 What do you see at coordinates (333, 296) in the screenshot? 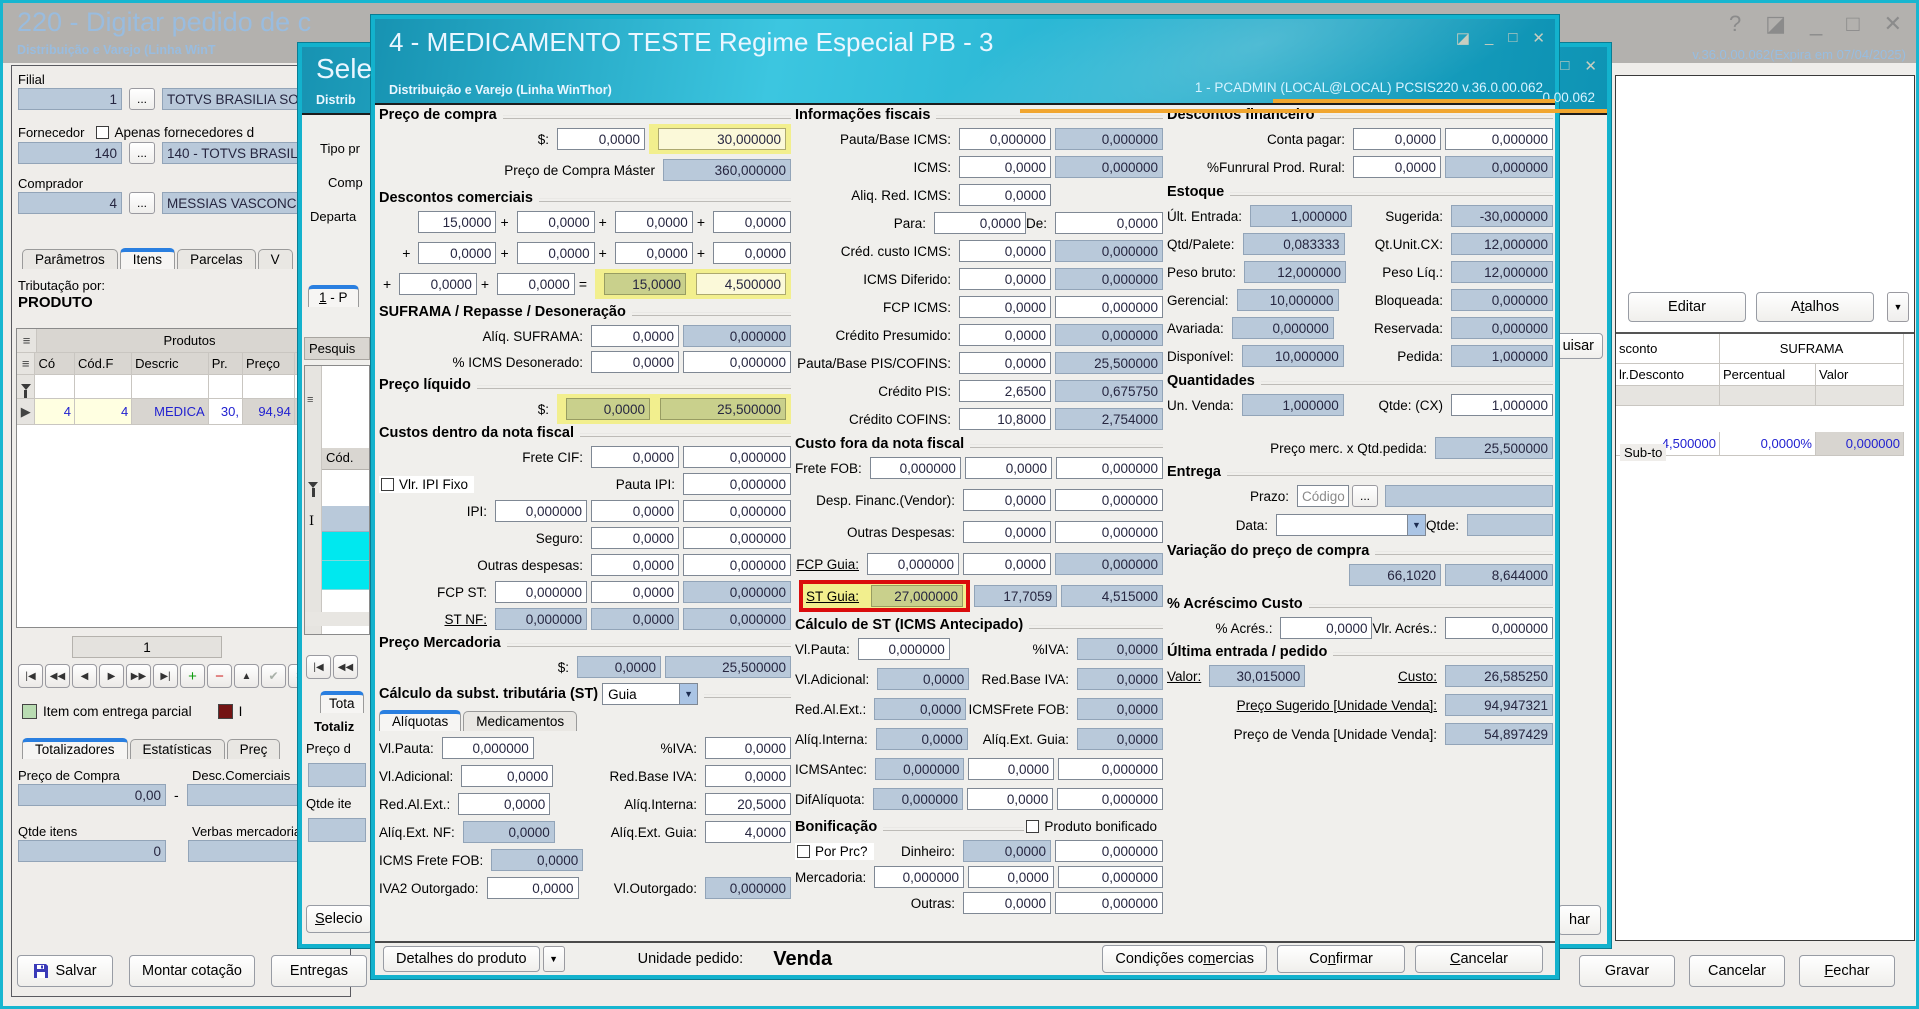
I see `tab-1-produtos: 1 - P` at bounding box center [333, 296].